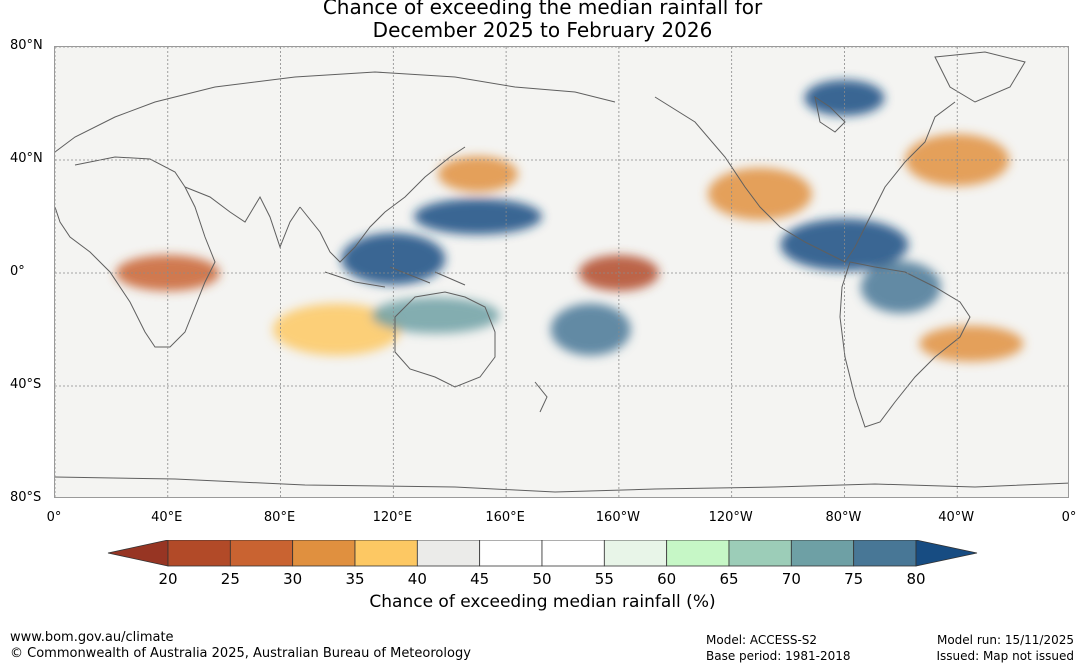 This screenshot has width=1085, height=667. Describe the element at coordinates (135, 252) in the screenshot. I see `coast-africa` at that location.